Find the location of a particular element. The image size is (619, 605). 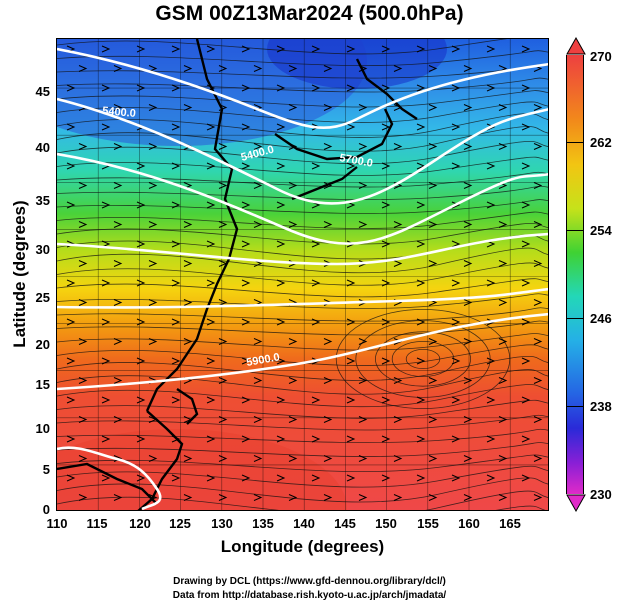

circulation-loop is located at coordinates (423, 358).